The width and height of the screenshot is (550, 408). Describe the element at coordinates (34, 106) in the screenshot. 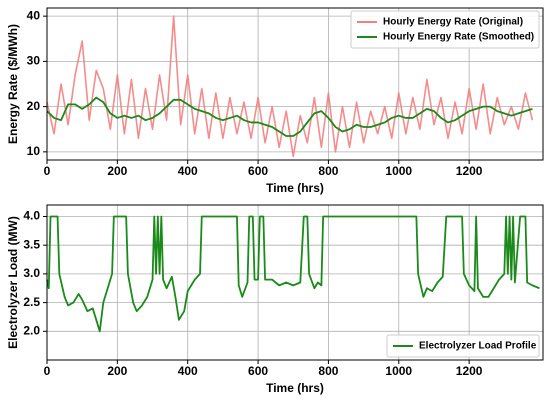

I see `y-tick-label: 20` at that location.